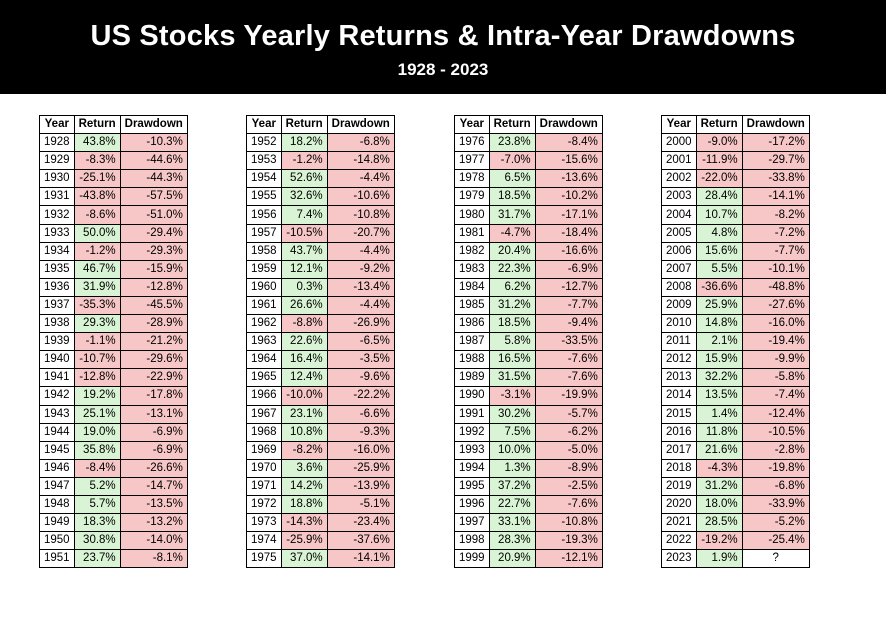  I want to click on drawdown-cell: -7.2%, so click(775, 233).